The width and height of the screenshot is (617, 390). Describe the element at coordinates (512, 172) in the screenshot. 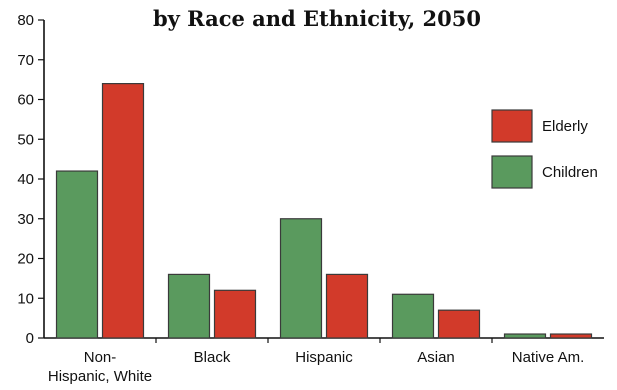

I see `legend-swatch-children` at that location.